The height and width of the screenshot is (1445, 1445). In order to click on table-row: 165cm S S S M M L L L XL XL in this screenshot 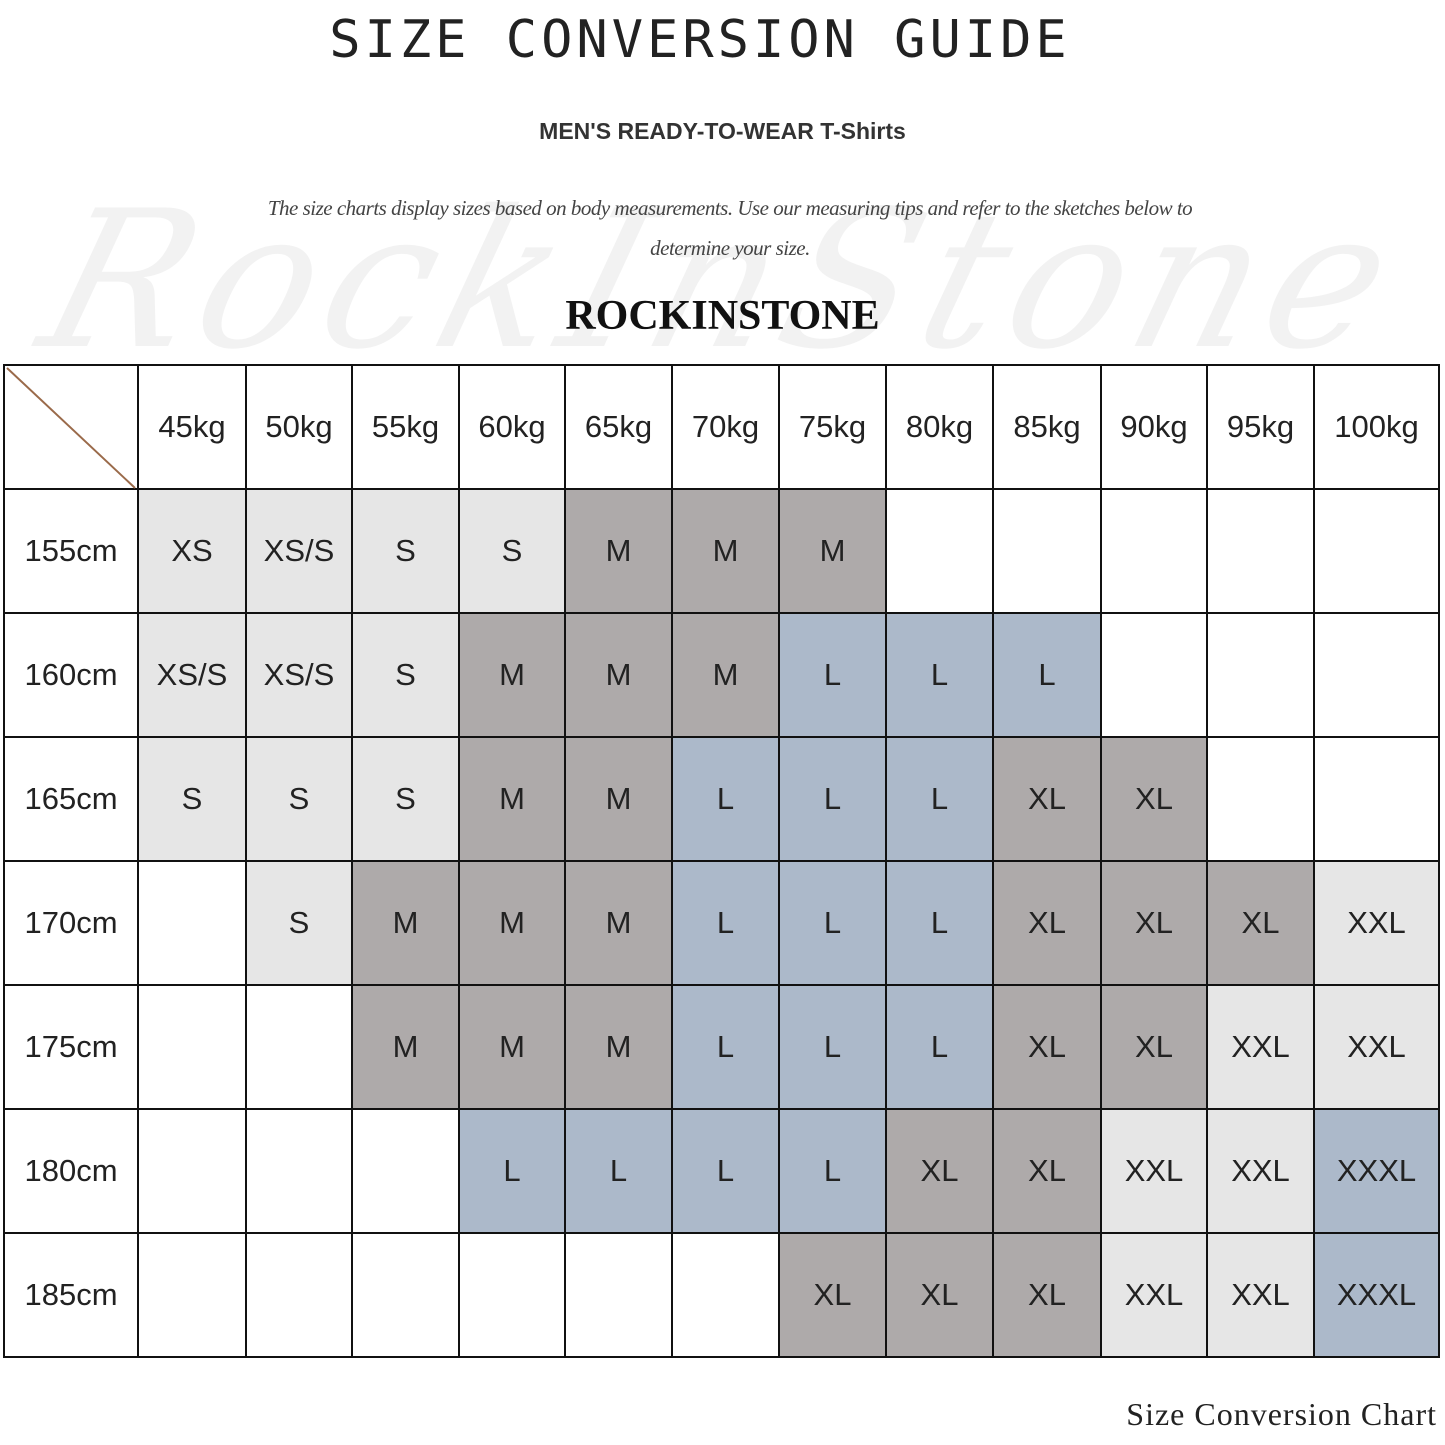, I will do `click(721, 799)`.